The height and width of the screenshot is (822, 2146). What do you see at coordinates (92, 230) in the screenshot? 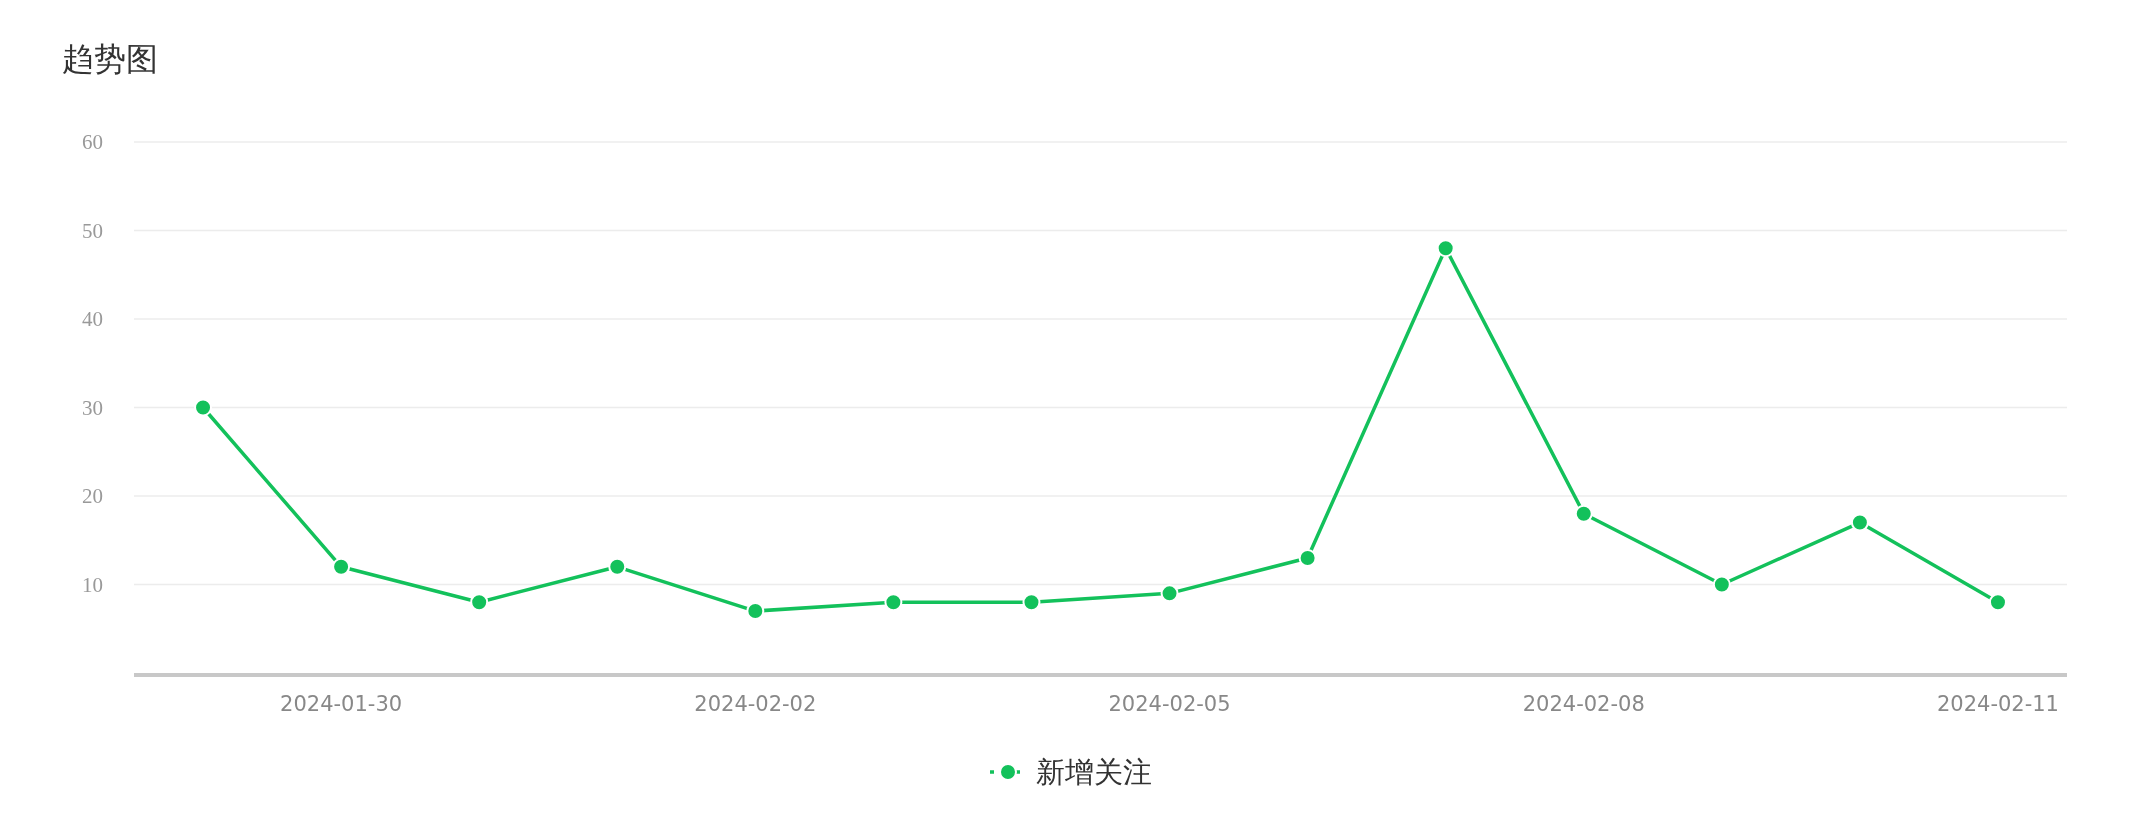
I see `y-tick-label: 50` at bounding box center [92, 230].